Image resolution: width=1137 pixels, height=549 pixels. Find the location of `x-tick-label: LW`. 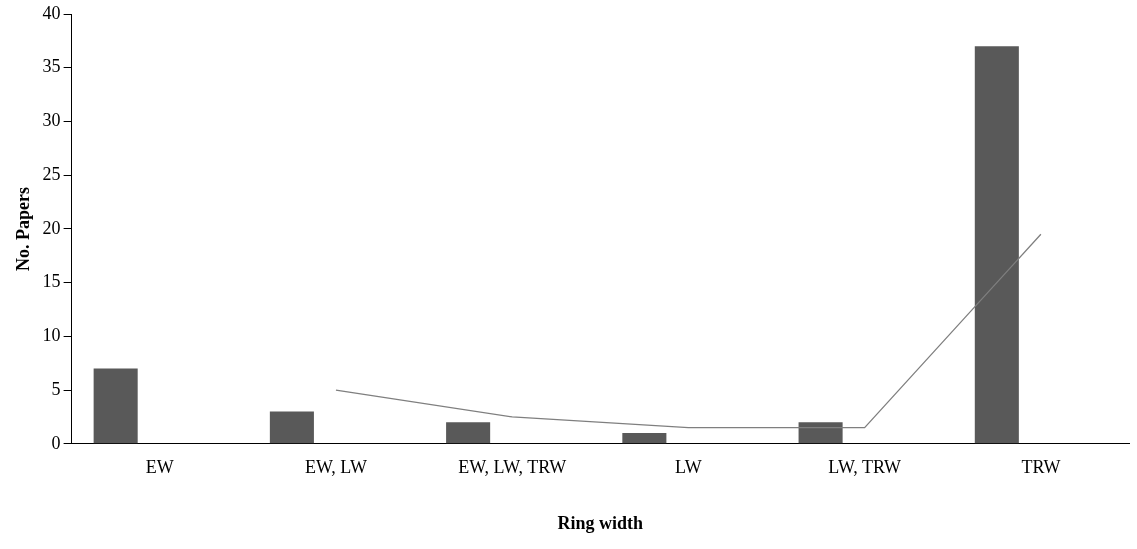

x-tick-label: LW is located at coordinates (688, 467).